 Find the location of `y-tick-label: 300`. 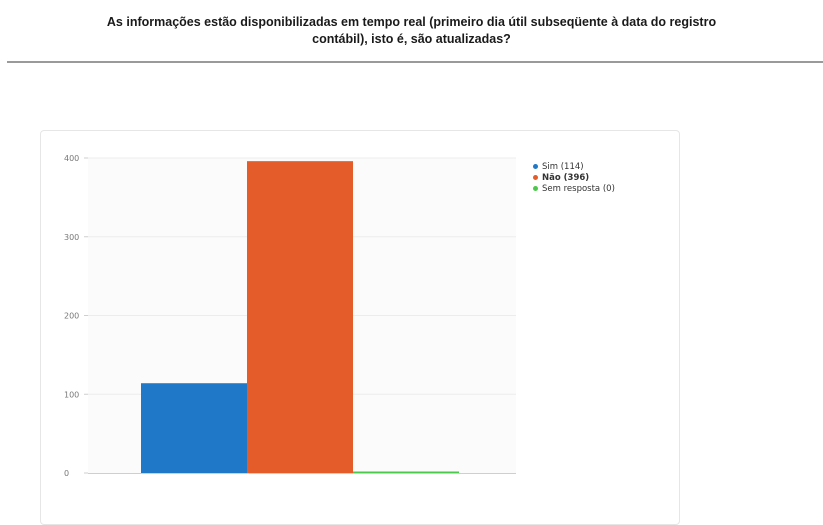

y-tick-label: 300 is located at coordinates (71, 237).